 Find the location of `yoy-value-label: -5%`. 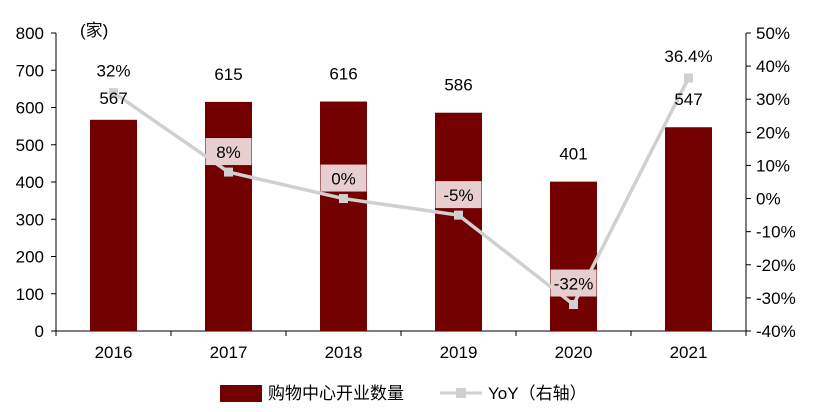

yoy-value-label: -5% is located at coordinates (458, 195).